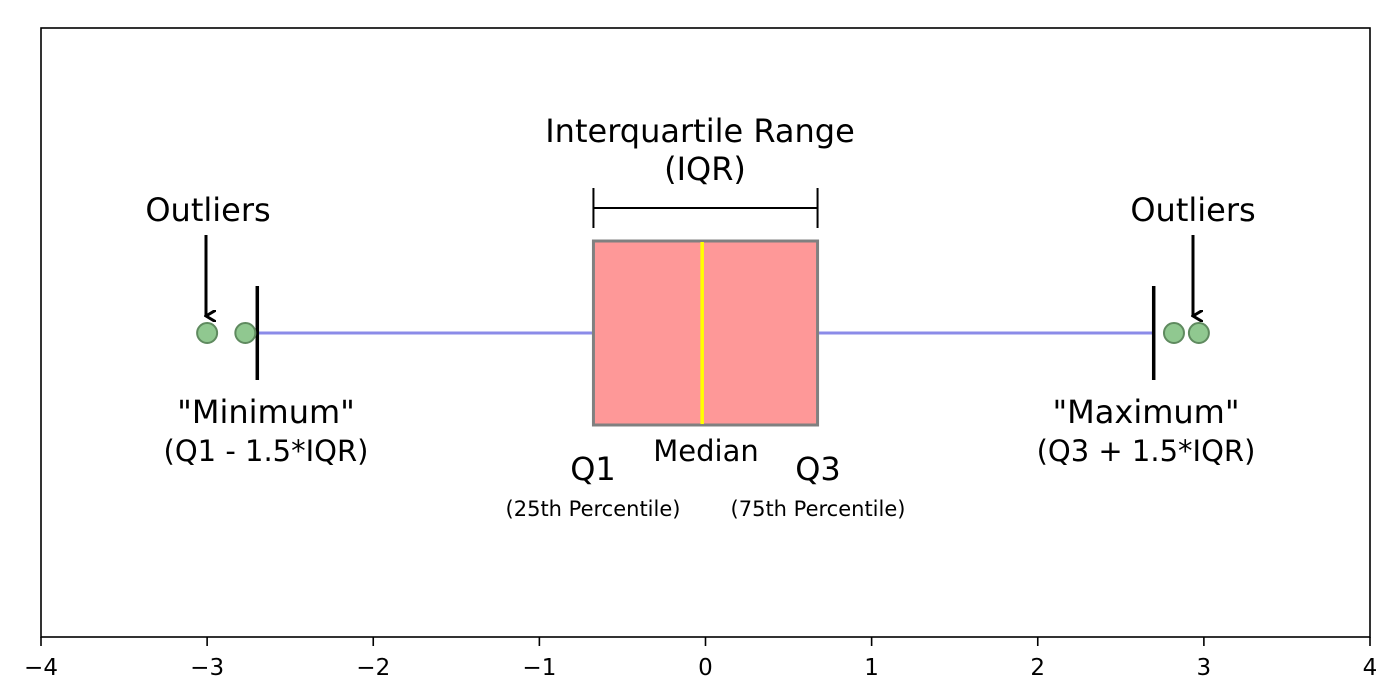 This screenshot has height=700, width=1400. What do you see at coordinates (207, 668) in the screenshot?
I see `x-tick-label: −3` at bounding box center [207, 668].